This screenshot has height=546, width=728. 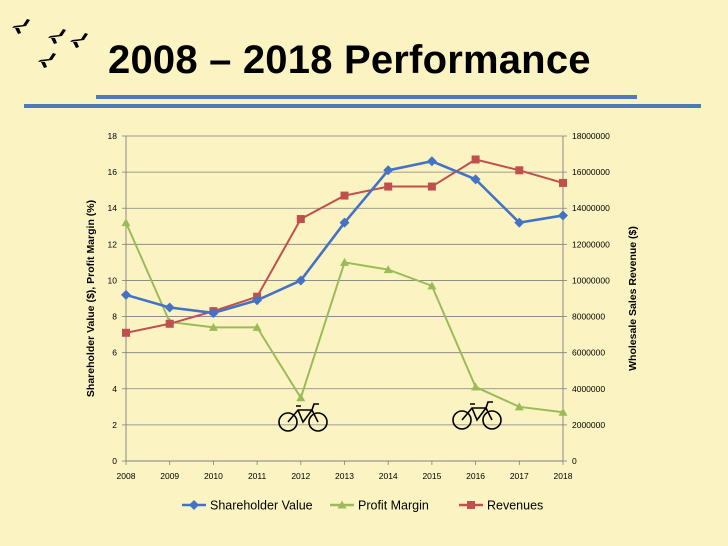 What do you see at coordinates (113, 244) in the screenshot?
I see `left-tick-label: 12` at bounding box center [113, 244].